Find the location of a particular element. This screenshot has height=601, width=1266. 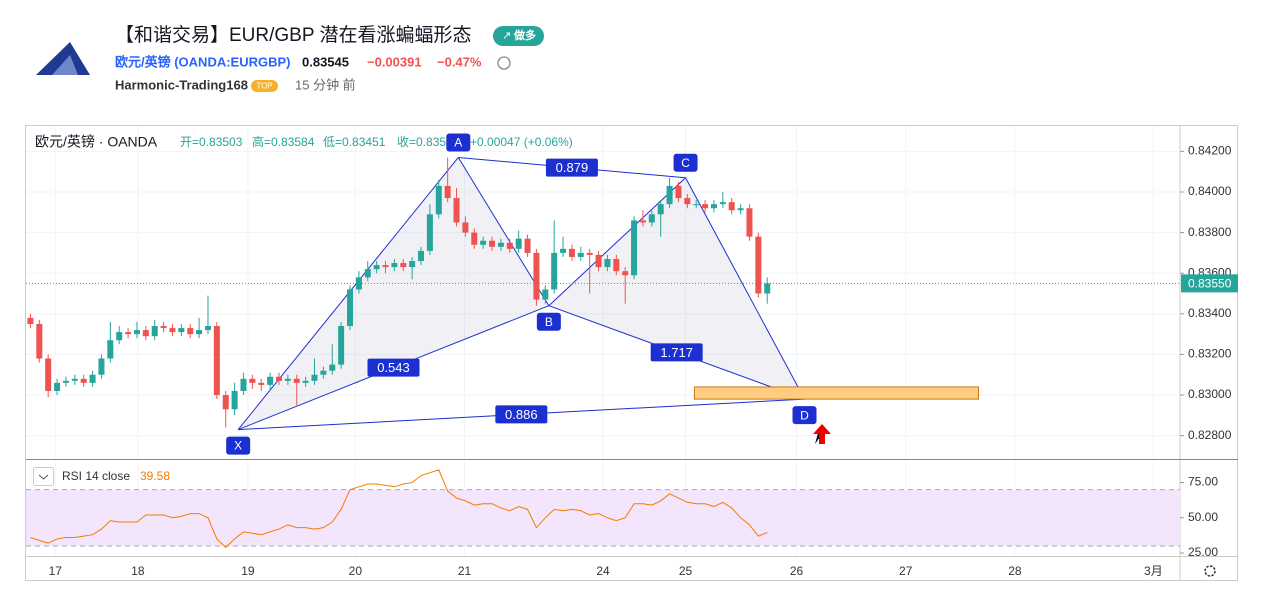

ratio-label: 0.879 is located at coordinates (572, 167).